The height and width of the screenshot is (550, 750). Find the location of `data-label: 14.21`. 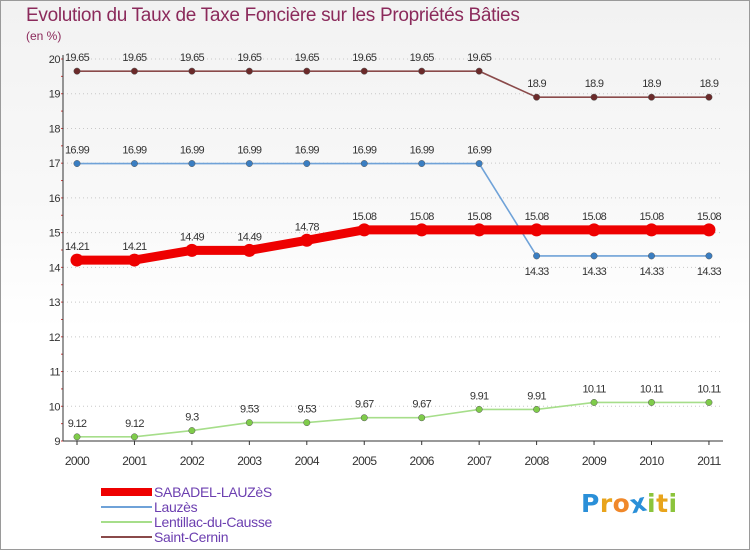

data-label: 14.21 is located at coordinates (77, 247).